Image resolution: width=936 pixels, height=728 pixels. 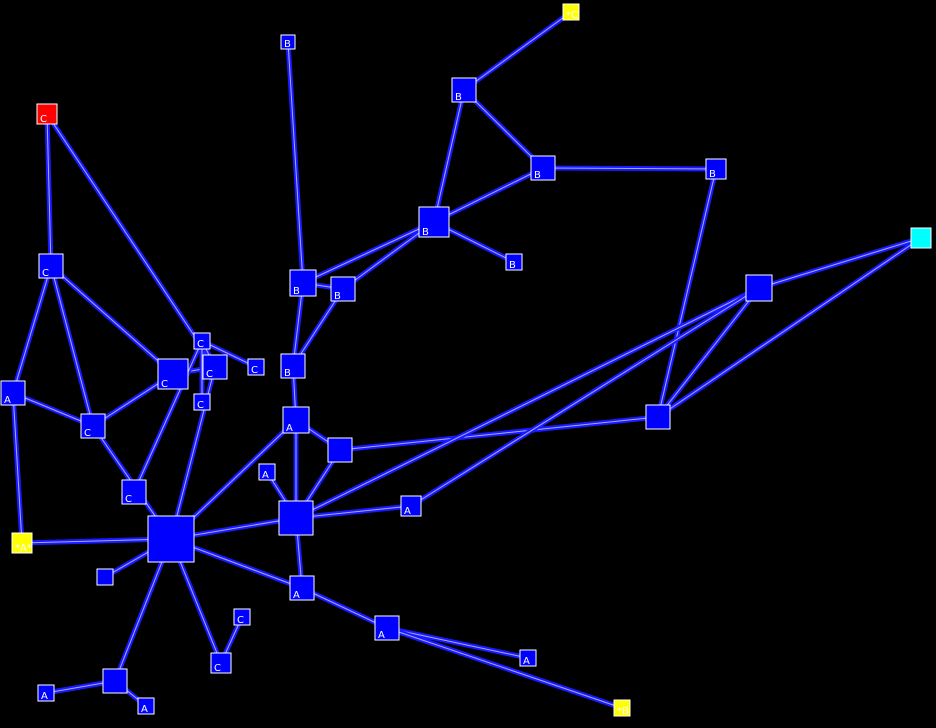 I want to click on node-n40: A, so click(x=146, y=706).